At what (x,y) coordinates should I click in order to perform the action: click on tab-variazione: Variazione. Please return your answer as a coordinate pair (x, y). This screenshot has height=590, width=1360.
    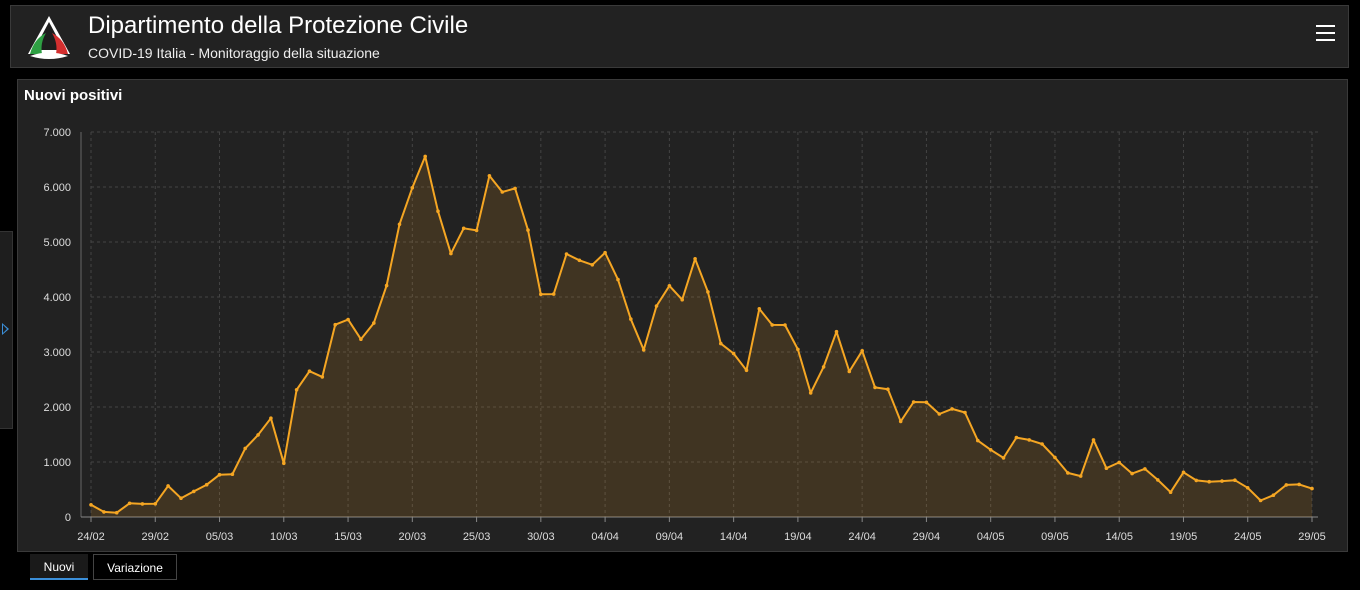
    Looking at the image, I should click on (135, 567).